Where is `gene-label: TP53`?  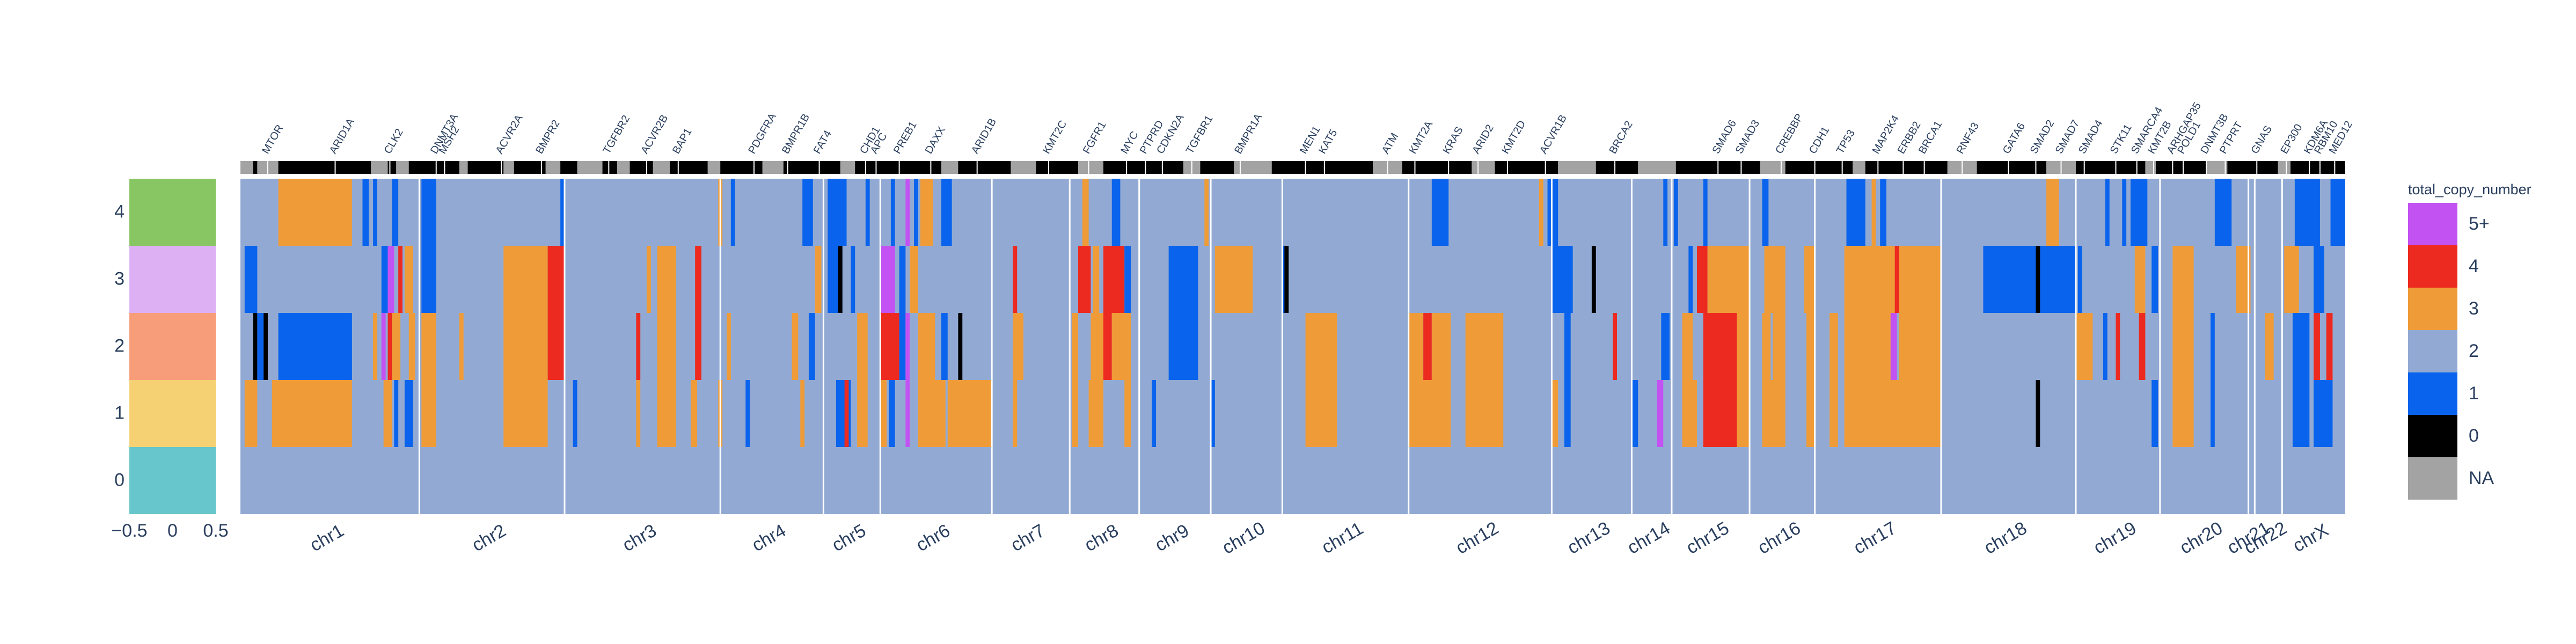 gene-label: TP53 is located at coordinates (1845, 142).